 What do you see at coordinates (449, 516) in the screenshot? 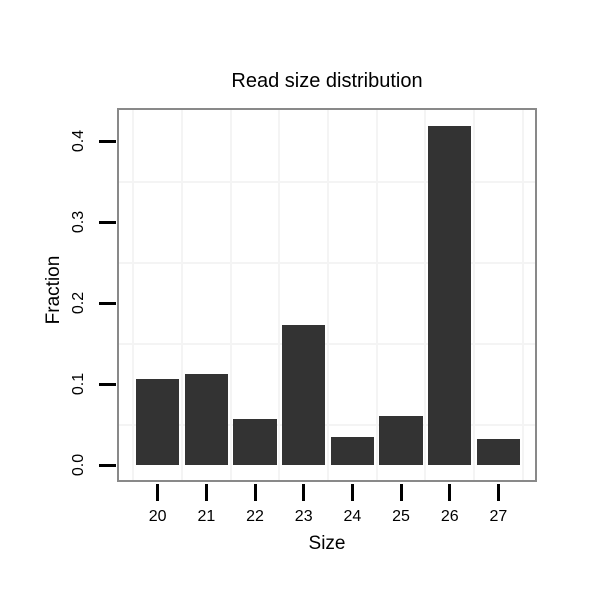
I see `x-tick-label: 26` at bounding box center [449, 516].